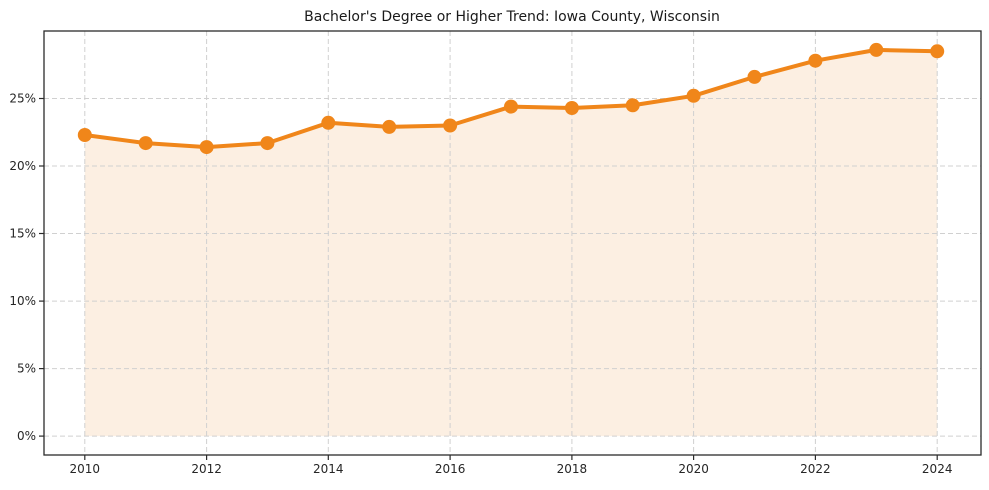 This screenshot has height=490, width=989. Describe the element at coordinates (22, 234) in the screenshot. I see `y-tick-label: 15%` at that location.